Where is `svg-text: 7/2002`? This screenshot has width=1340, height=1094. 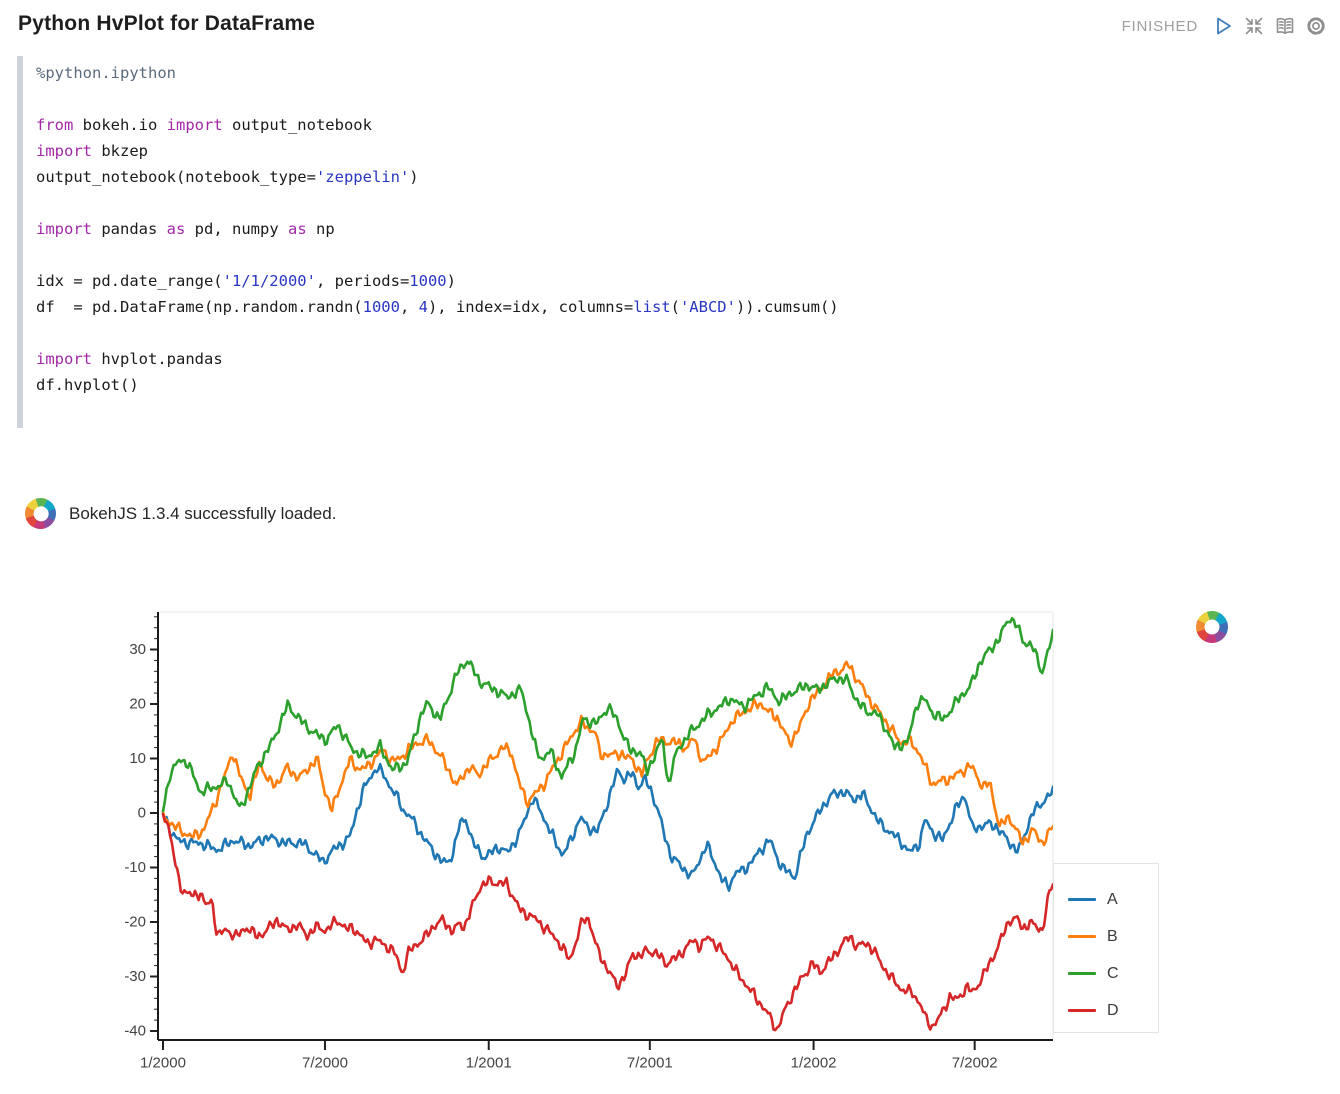
svg-text: 7/2002 is located at coordinates (975, 1063).